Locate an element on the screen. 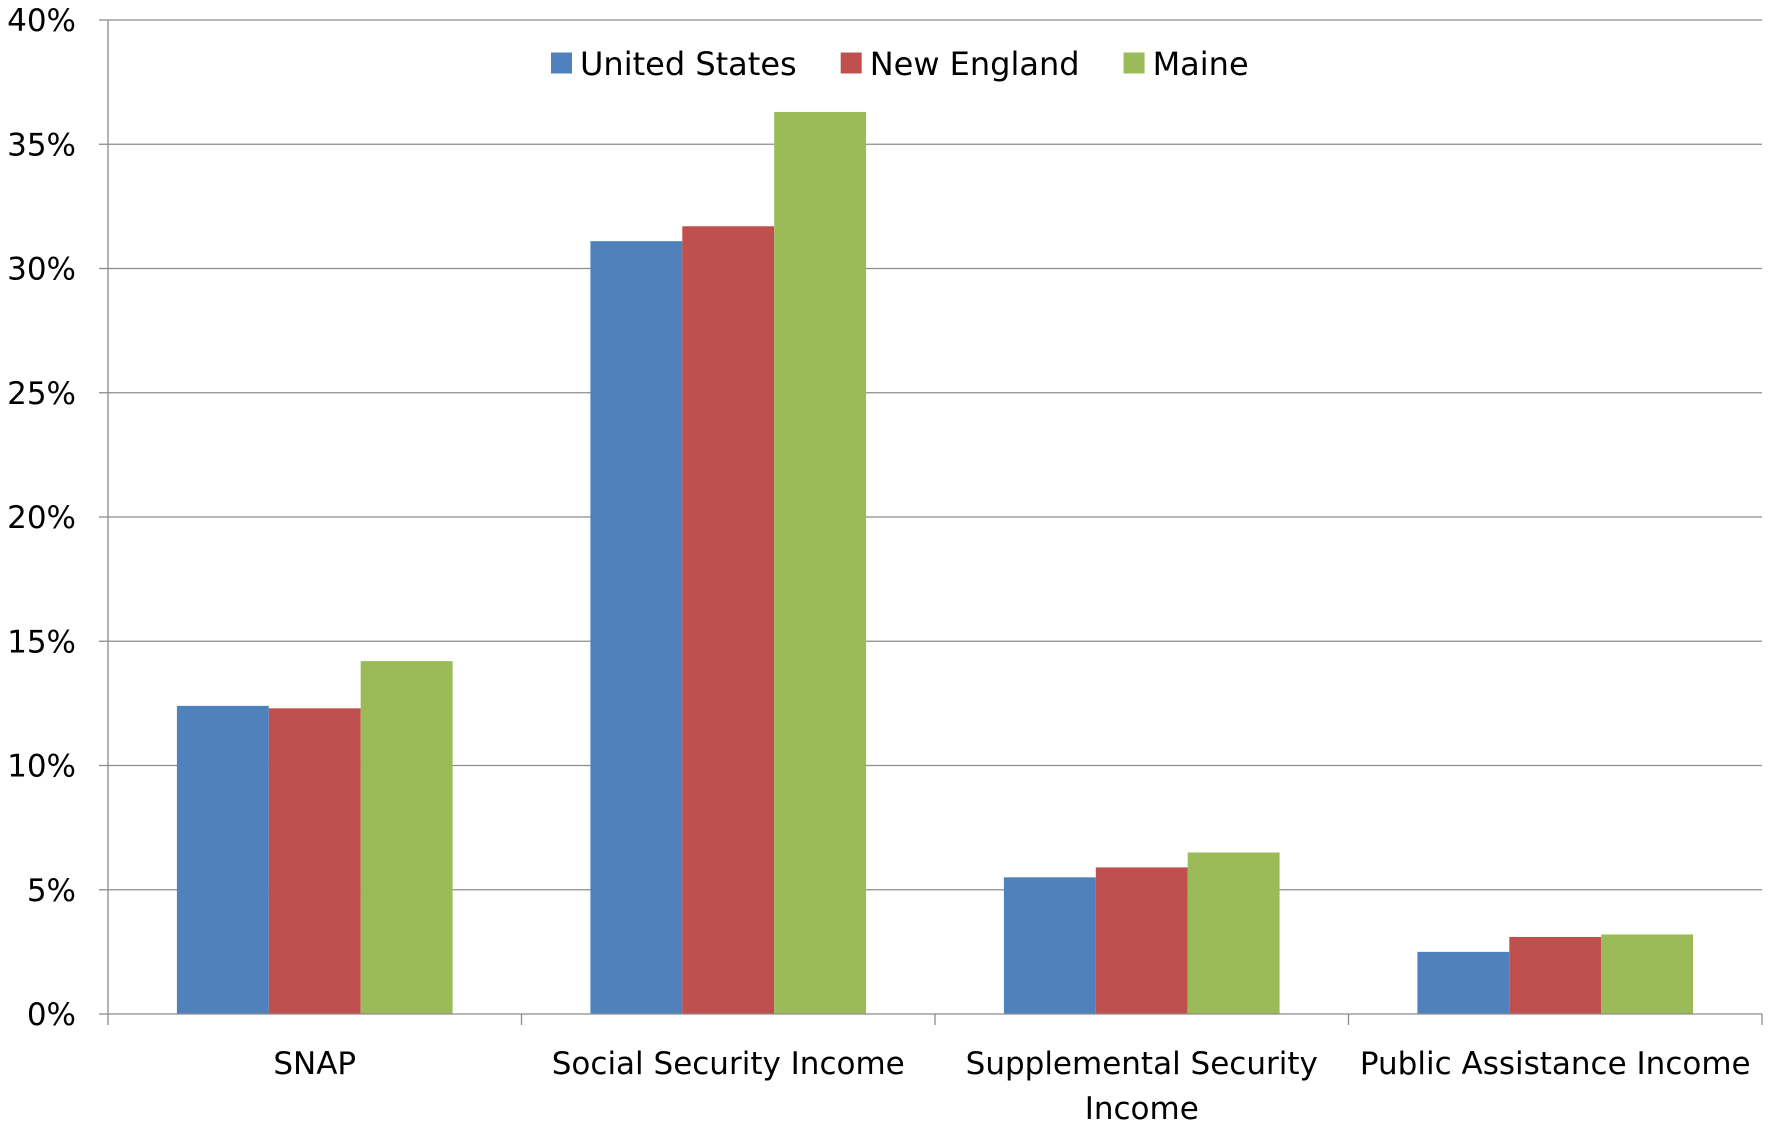 The height and width of the screenshot is (1122, 1771). x-tick-label: Supplemental Security is located at coordinates (1142, 1064).